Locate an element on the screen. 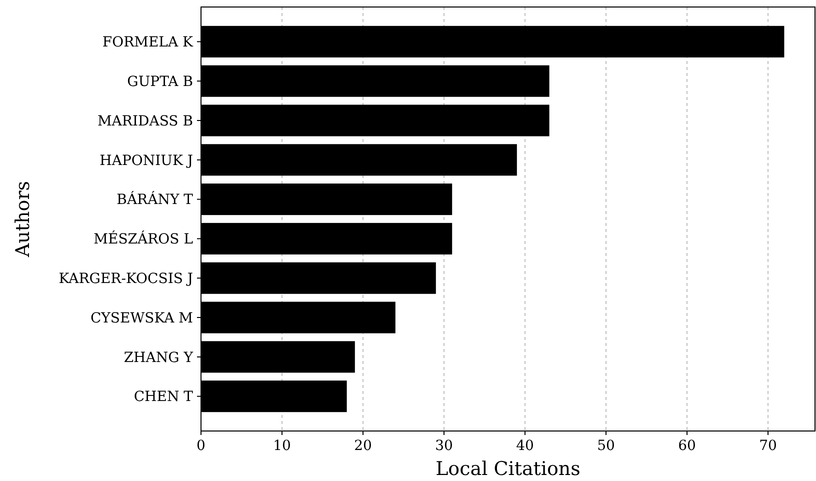 The width and height of the screenshot is (816, 481). y-tick-label: CHEN T is located at coordinates (164, 397).